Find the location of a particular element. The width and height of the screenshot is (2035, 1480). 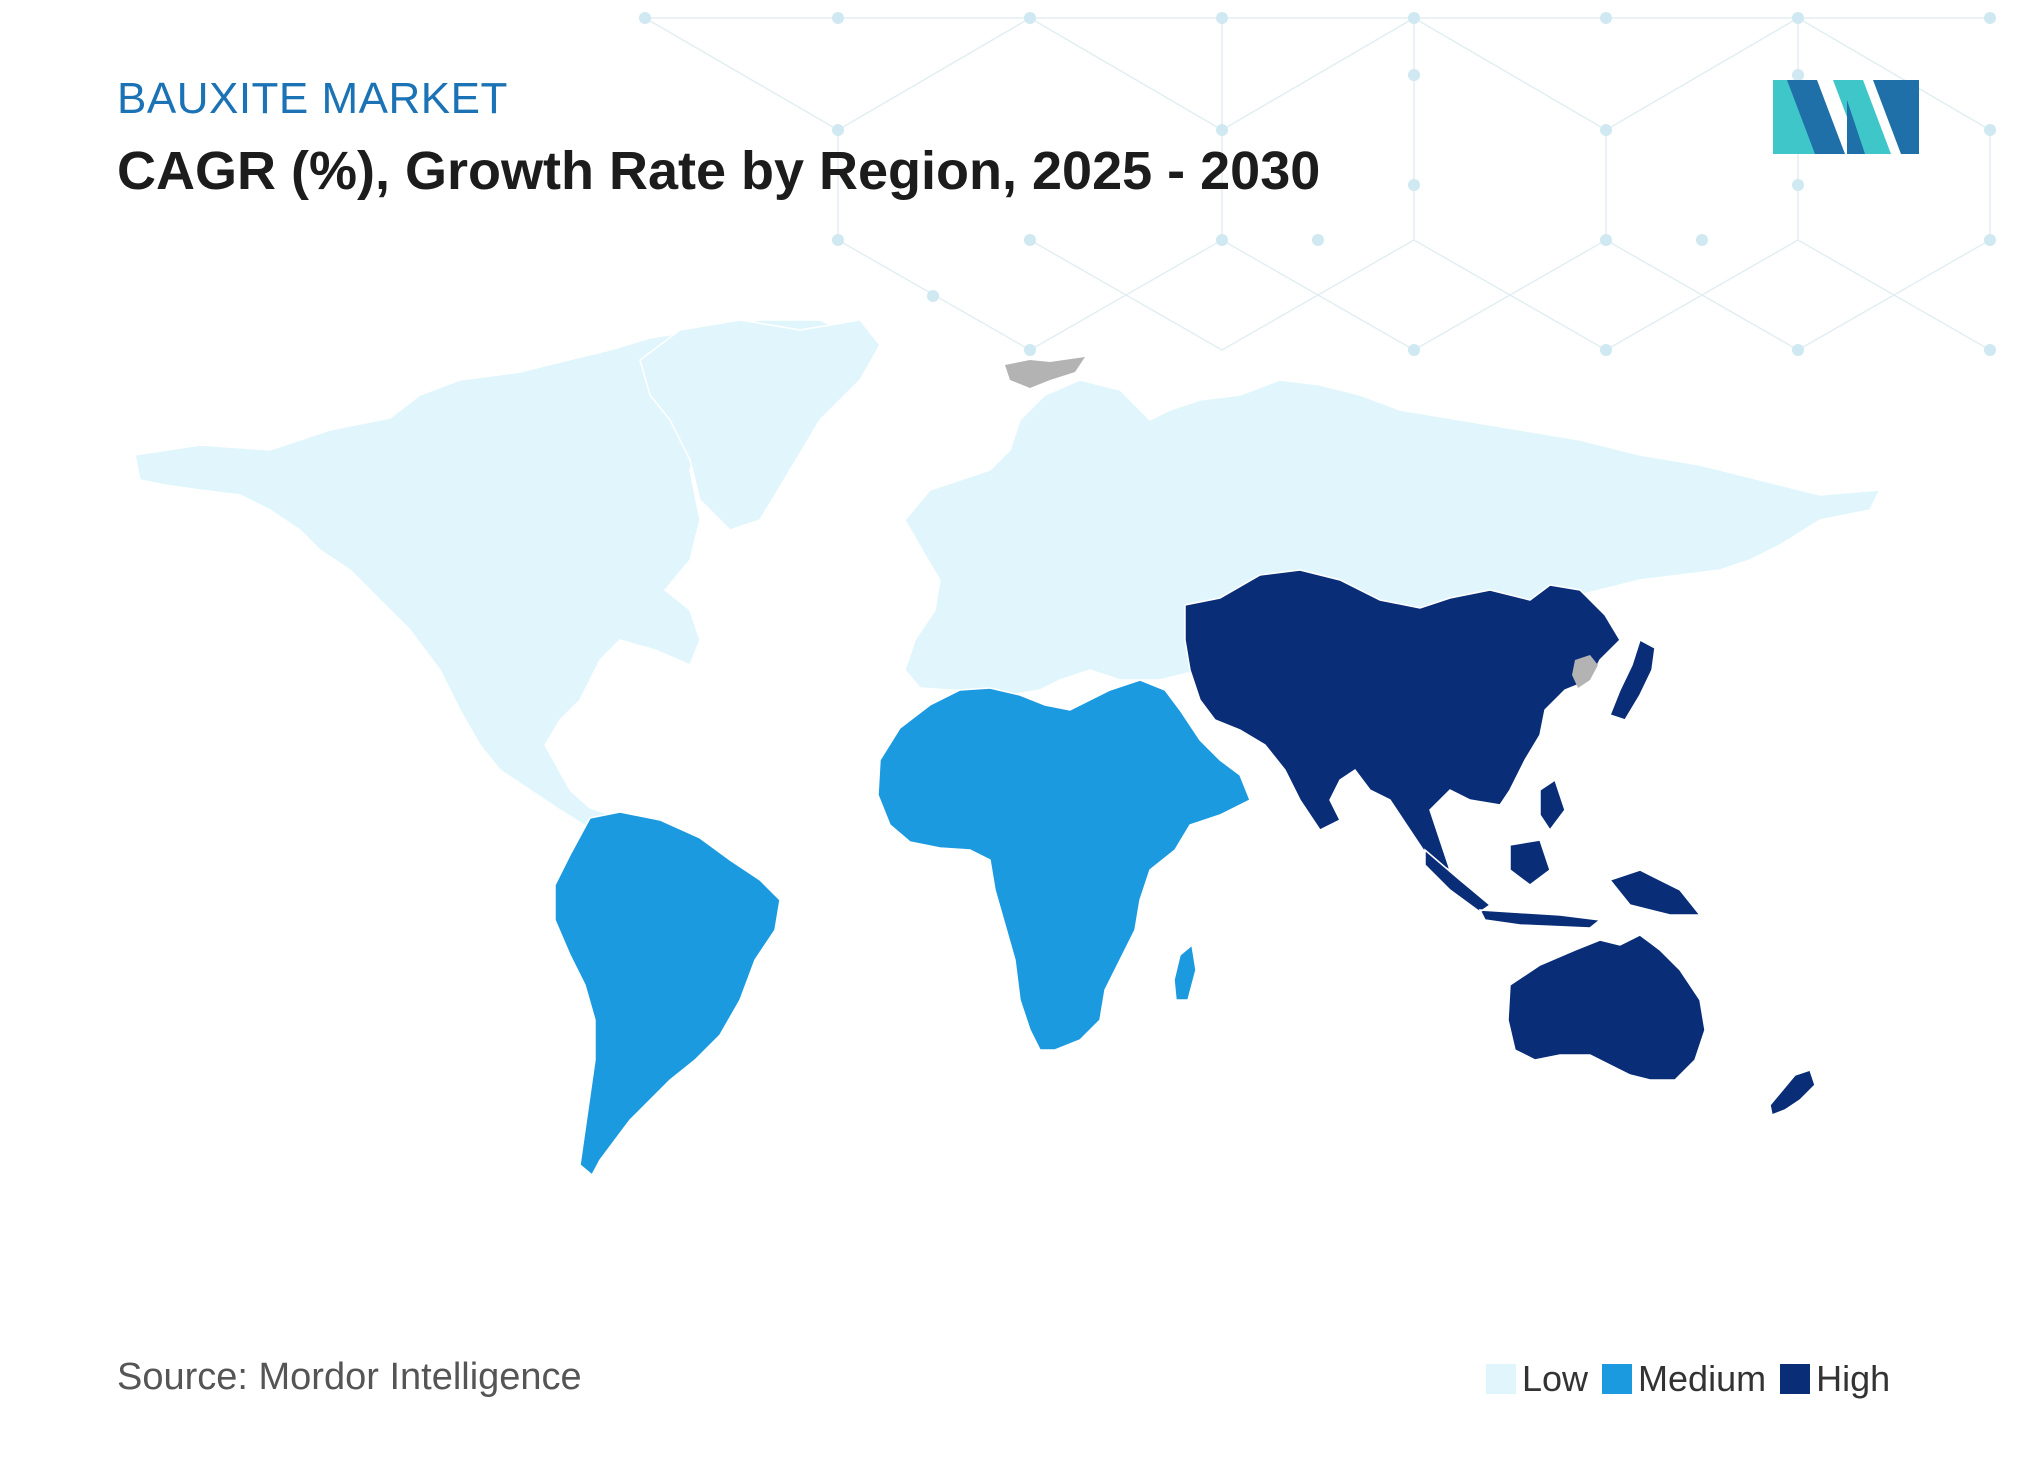

legend-label-medium: Medium is located at coordinates (1702, 1378).